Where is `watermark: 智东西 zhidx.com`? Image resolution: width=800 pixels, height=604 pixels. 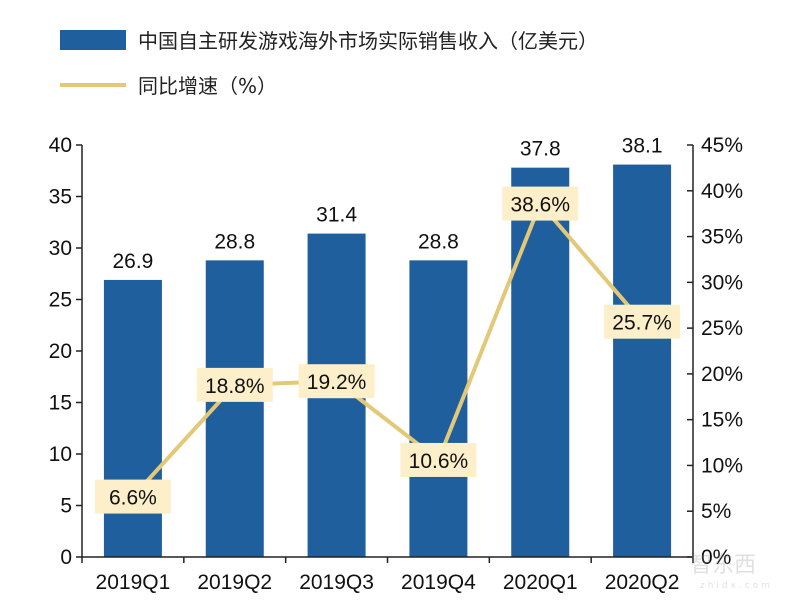 watermark: 智东西 zhidx.com is located at coordinates (731, 572).